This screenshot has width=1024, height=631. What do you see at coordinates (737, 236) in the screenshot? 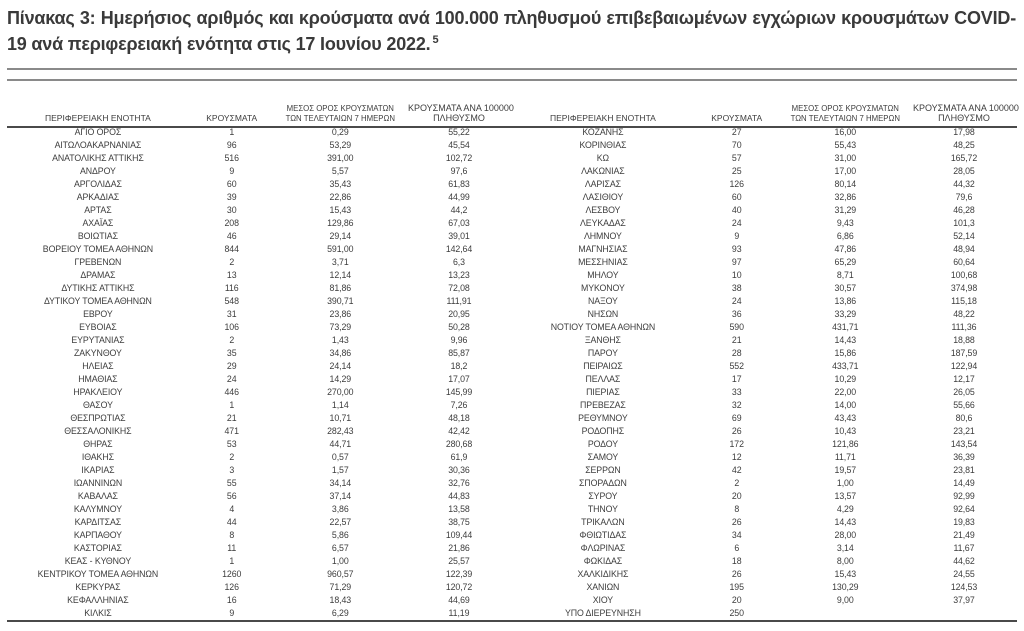
I see `cases-cell: 9` at bounding box center [737, 236].